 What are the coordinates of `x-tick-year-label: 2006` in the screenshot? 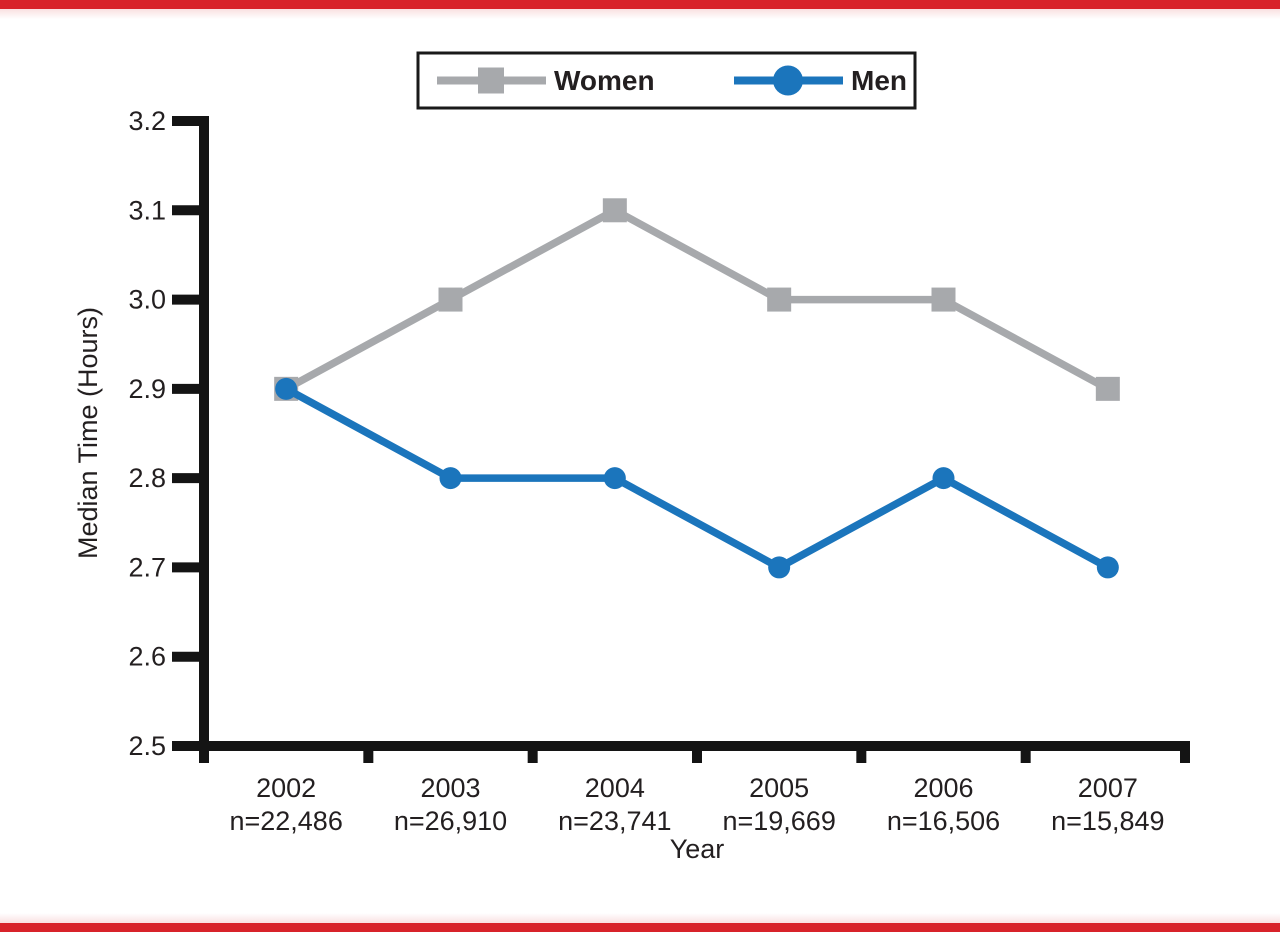 It's located at (943, 788).